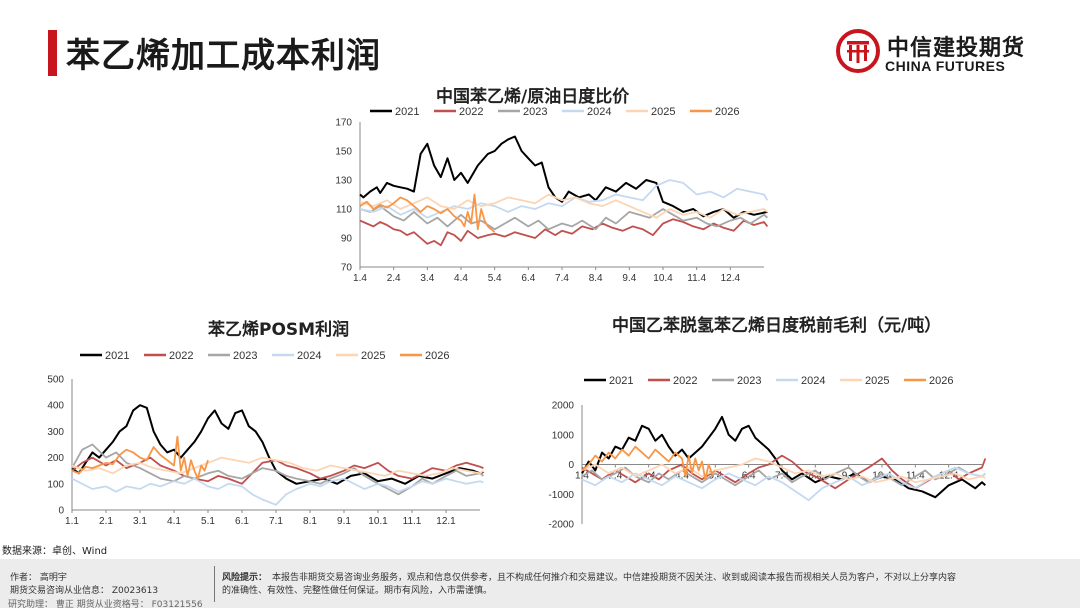 This screenshot has width=1080, height=610. Describe the element at coordinates (208, 521) in the screenshot. I see `x-tick-label: 5.1` at that location.